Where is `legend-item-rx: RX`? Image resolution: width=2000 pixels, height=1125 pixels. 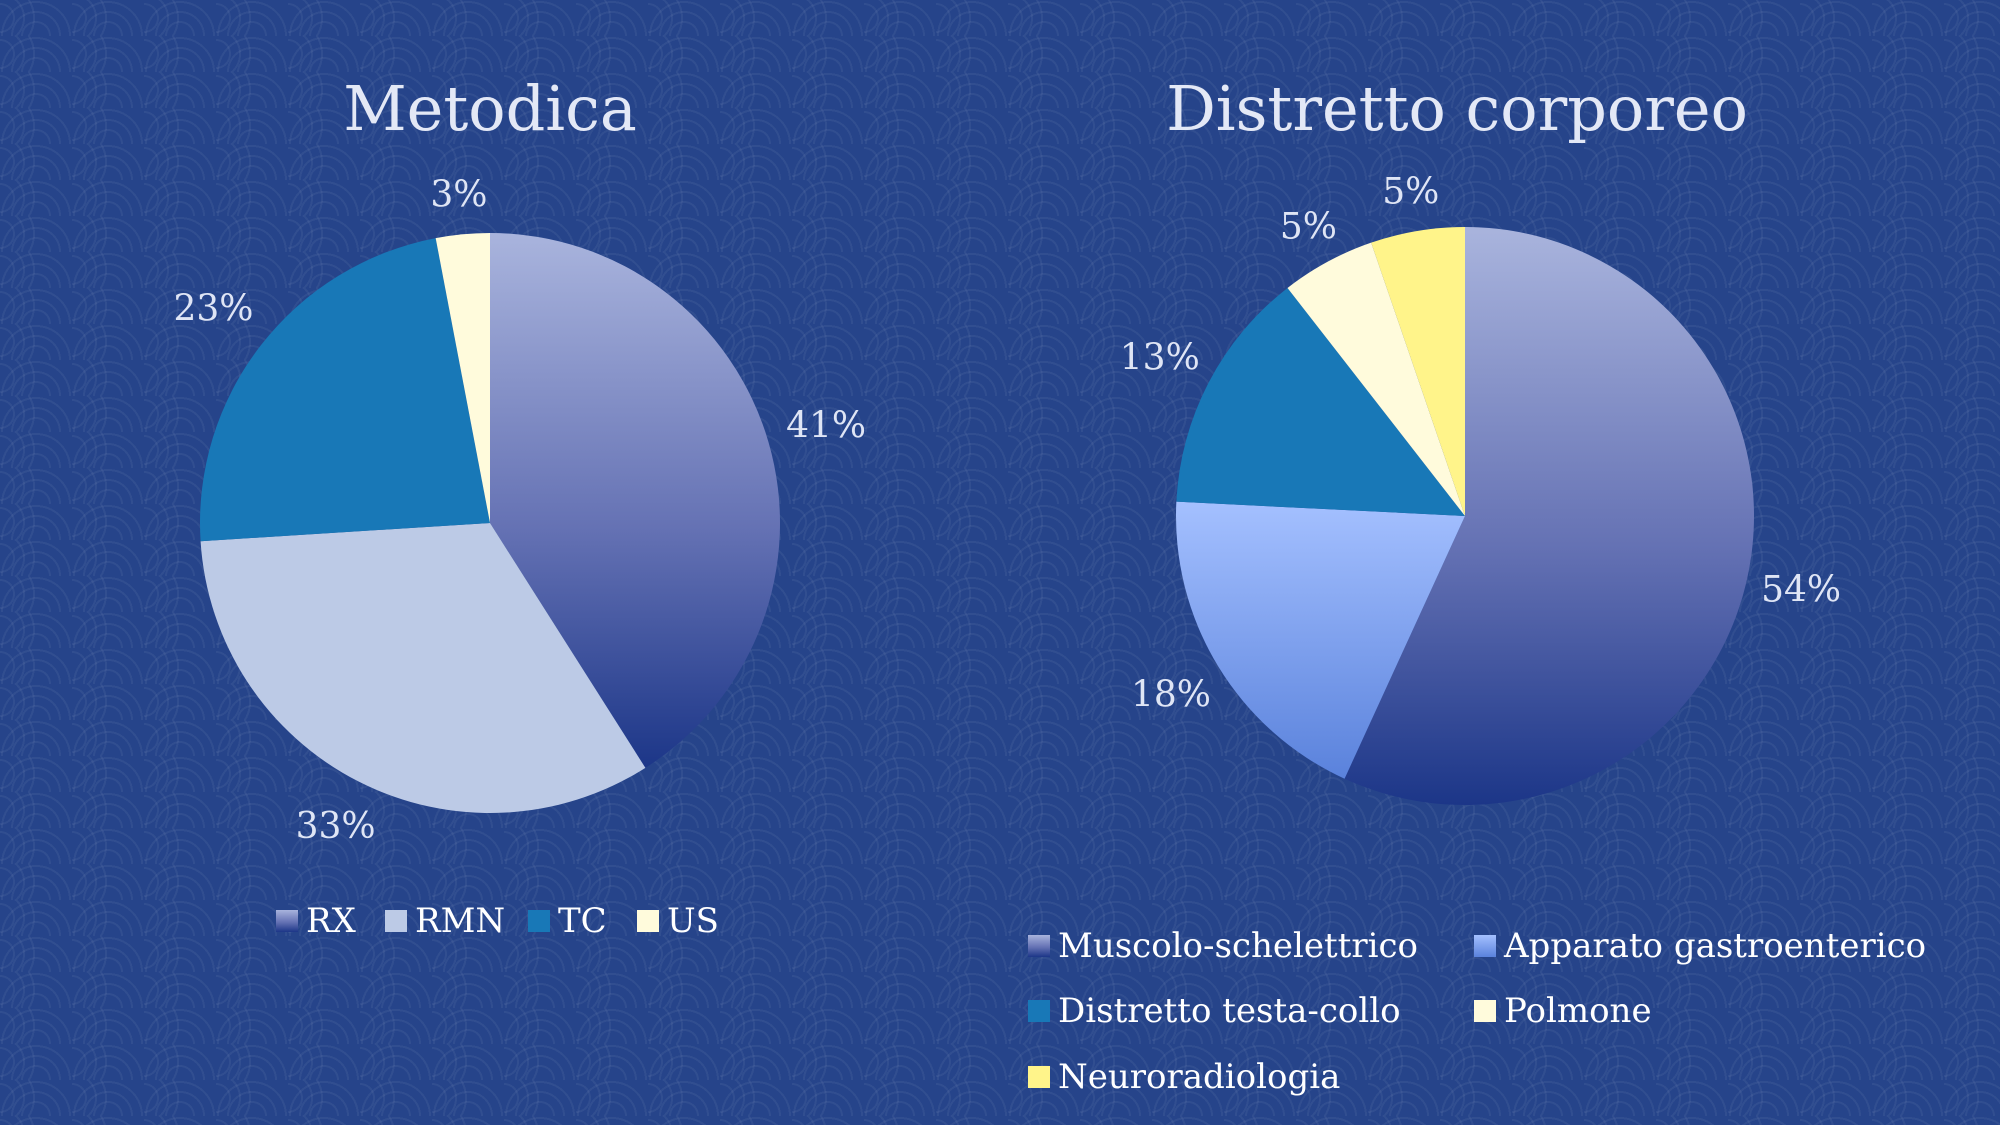 legend-item-rx: RX is located at coordinates (316, 921).